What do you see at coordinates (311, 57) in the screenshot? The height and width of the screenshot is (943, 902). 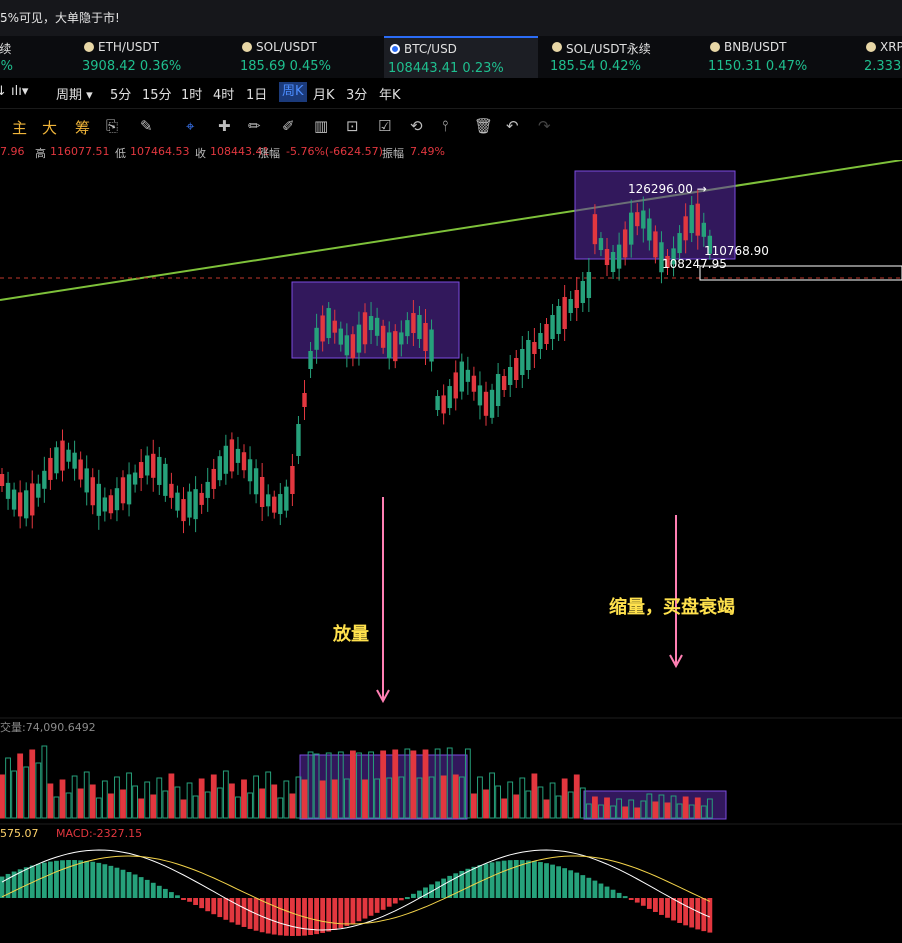 I see `ticker-2: SOL/USDT 185.69 0.45%` at bounding box center [311, 57].